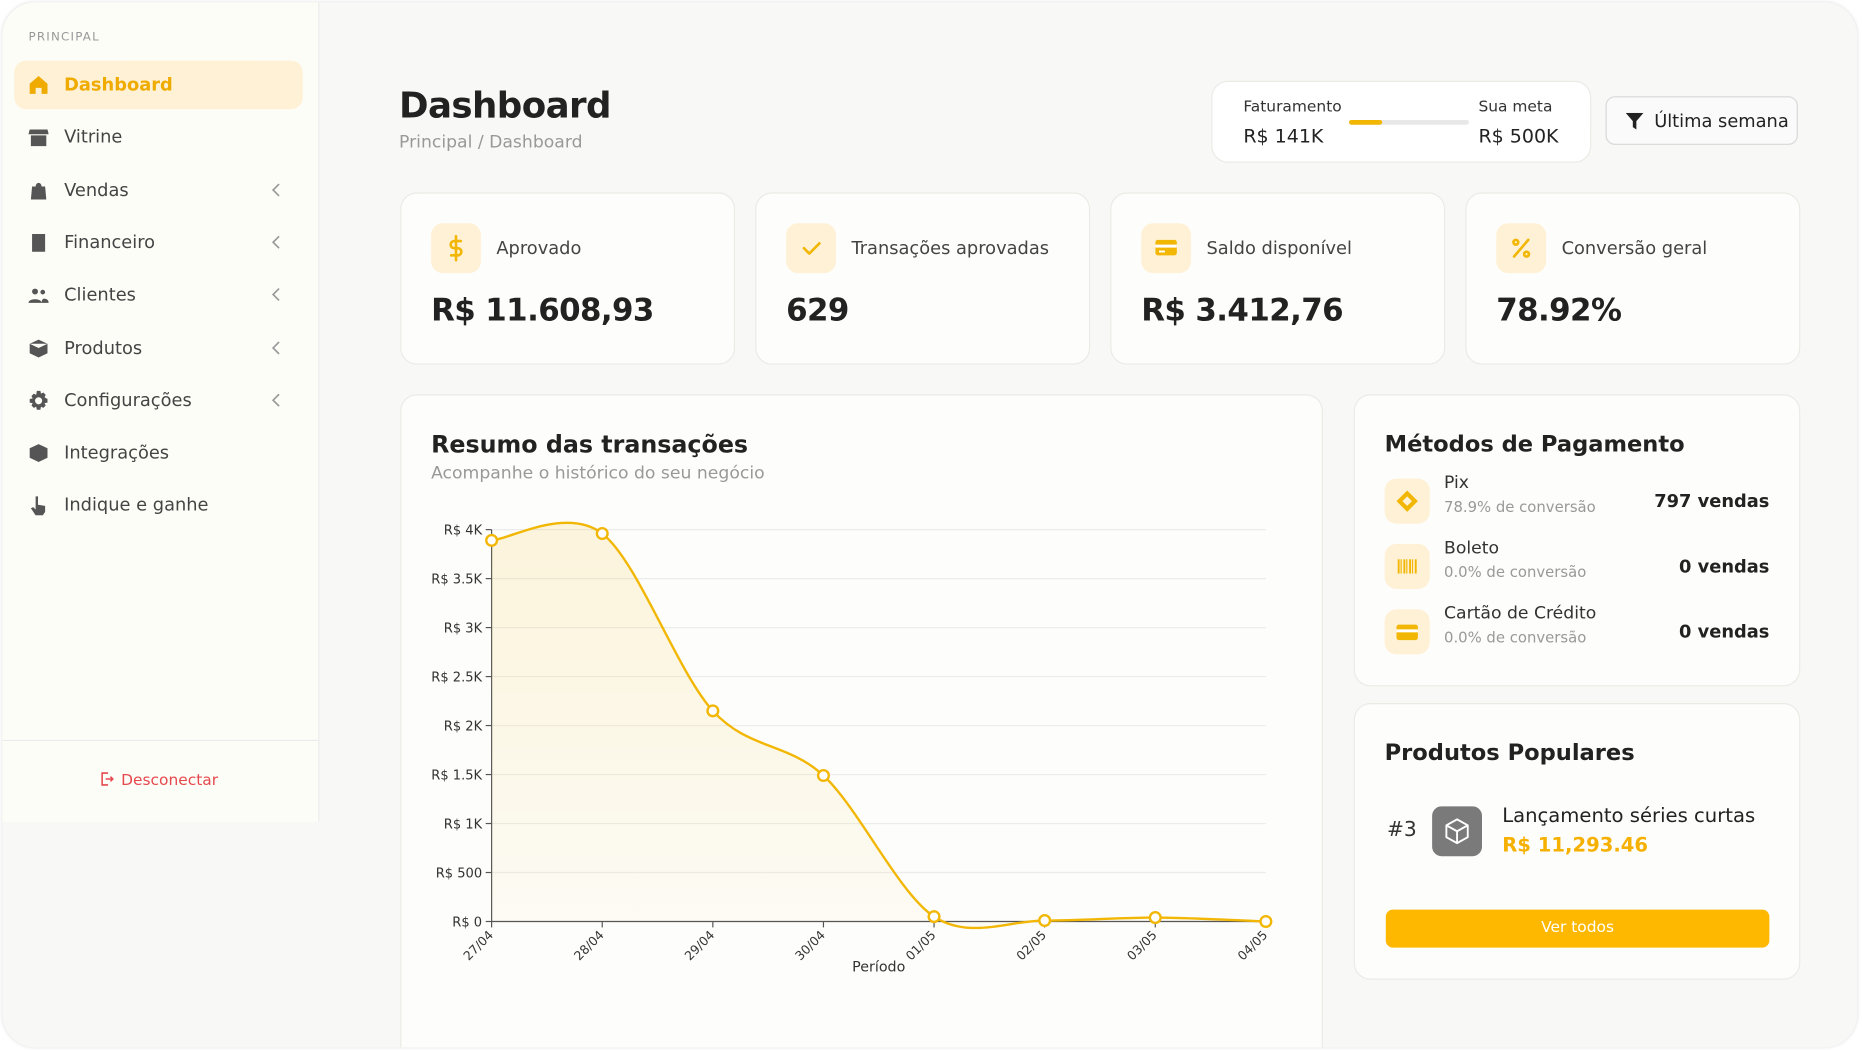 The width and height of the screenshot is (1862, 1050). What do you see at coordinates (590, 444) in the screenshot?
I see `chart-title: Resumo das transações` at bounding box center [590, 444].